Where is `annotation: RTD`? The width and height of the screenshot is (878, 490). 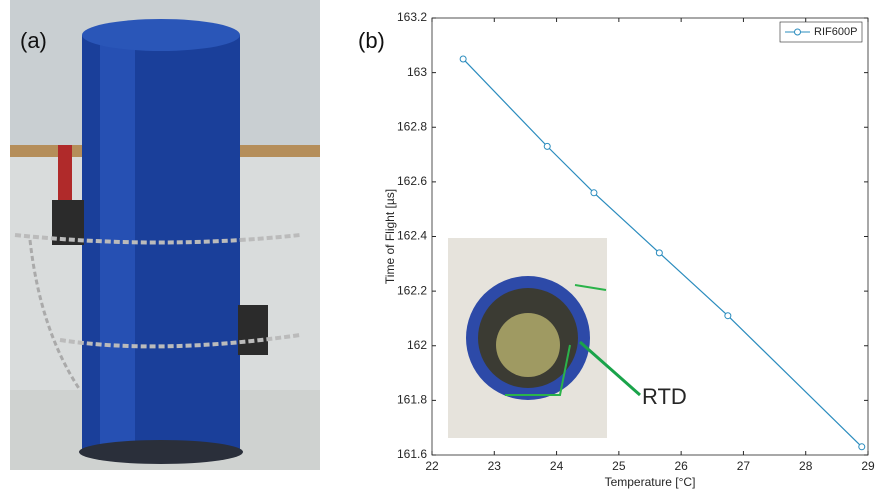 annotation: RTD is located at coordinates (664, 396).